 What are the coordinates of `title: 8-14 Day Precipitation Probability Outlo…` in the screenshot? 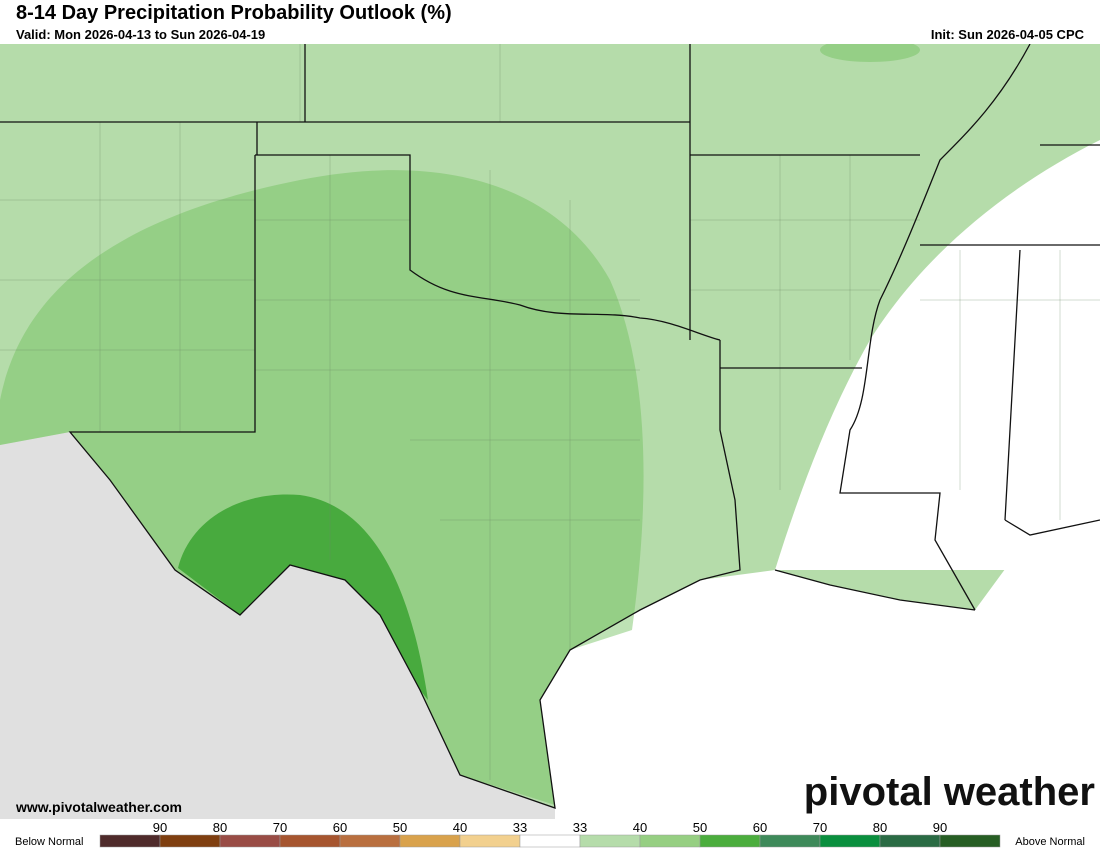 It's located at (234, 13).